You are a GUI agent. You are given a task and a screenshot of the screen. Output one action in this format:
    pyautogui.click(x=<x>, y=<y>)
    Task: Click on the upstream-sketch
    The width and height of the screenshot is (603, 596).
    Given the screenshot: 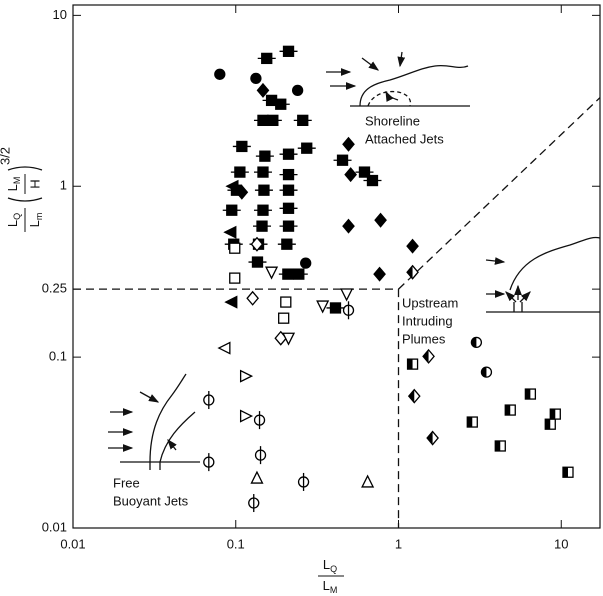 What is the action you would take?
    pyautogui.click(x=543, y=274)
    